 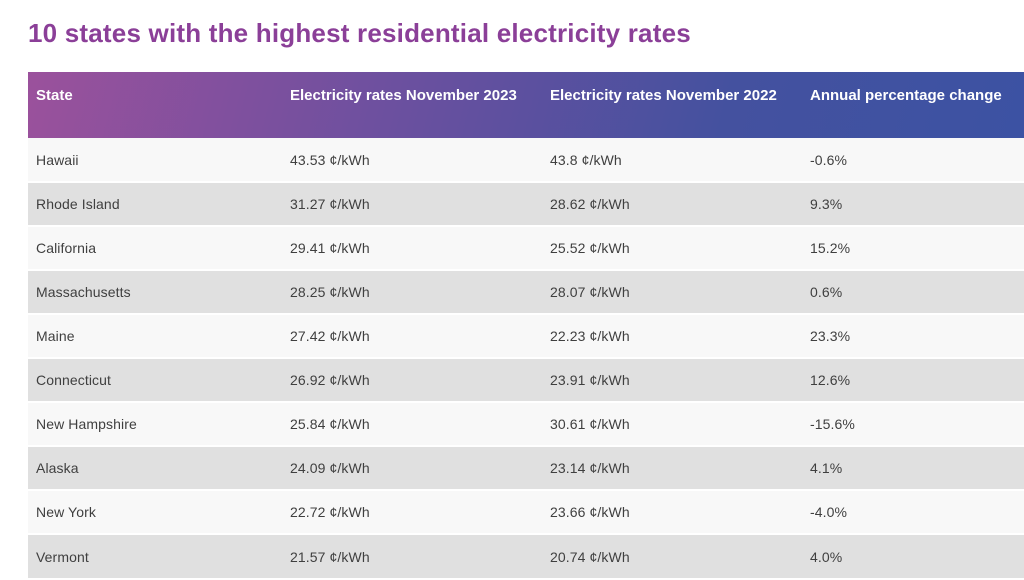 I want to click on change-cell: 15.2%, so click(x=913, y=248).